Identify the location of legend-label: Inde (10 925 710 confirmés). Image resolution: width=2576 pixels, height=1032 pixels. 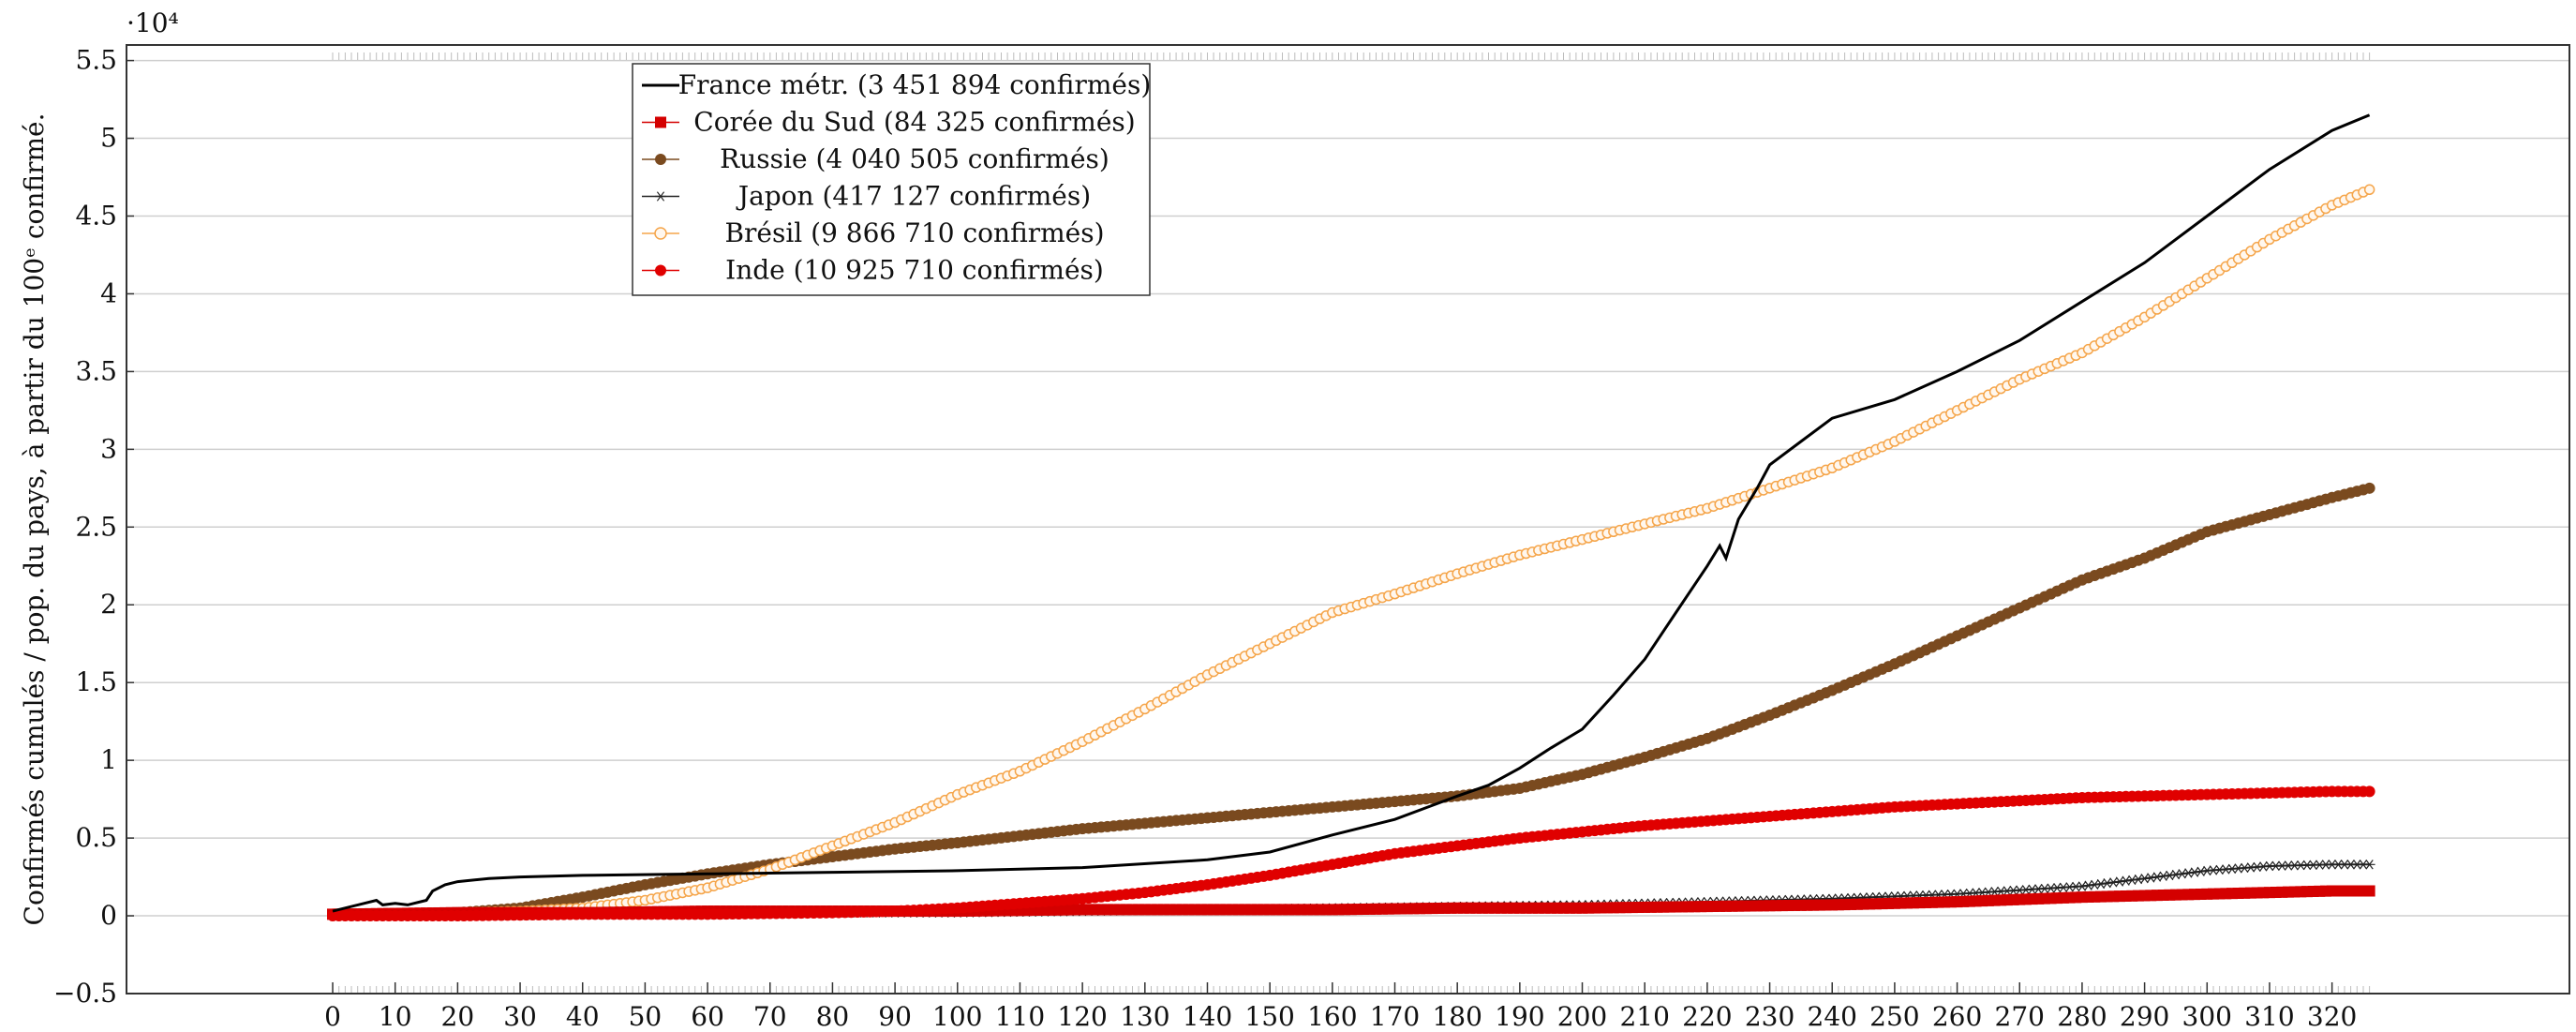
(914, 270).